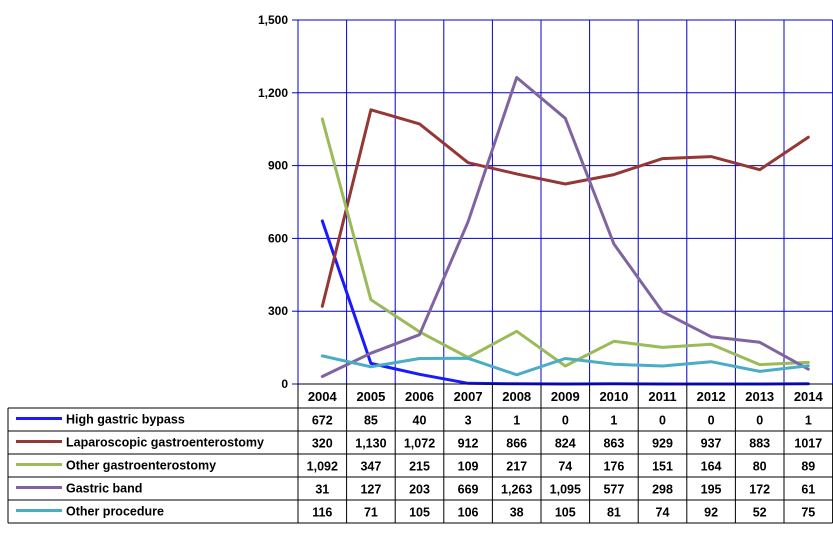  Describe the element at coordinates (370, 396) in the screenshot. I see `x-category-label: 2005` at that location.